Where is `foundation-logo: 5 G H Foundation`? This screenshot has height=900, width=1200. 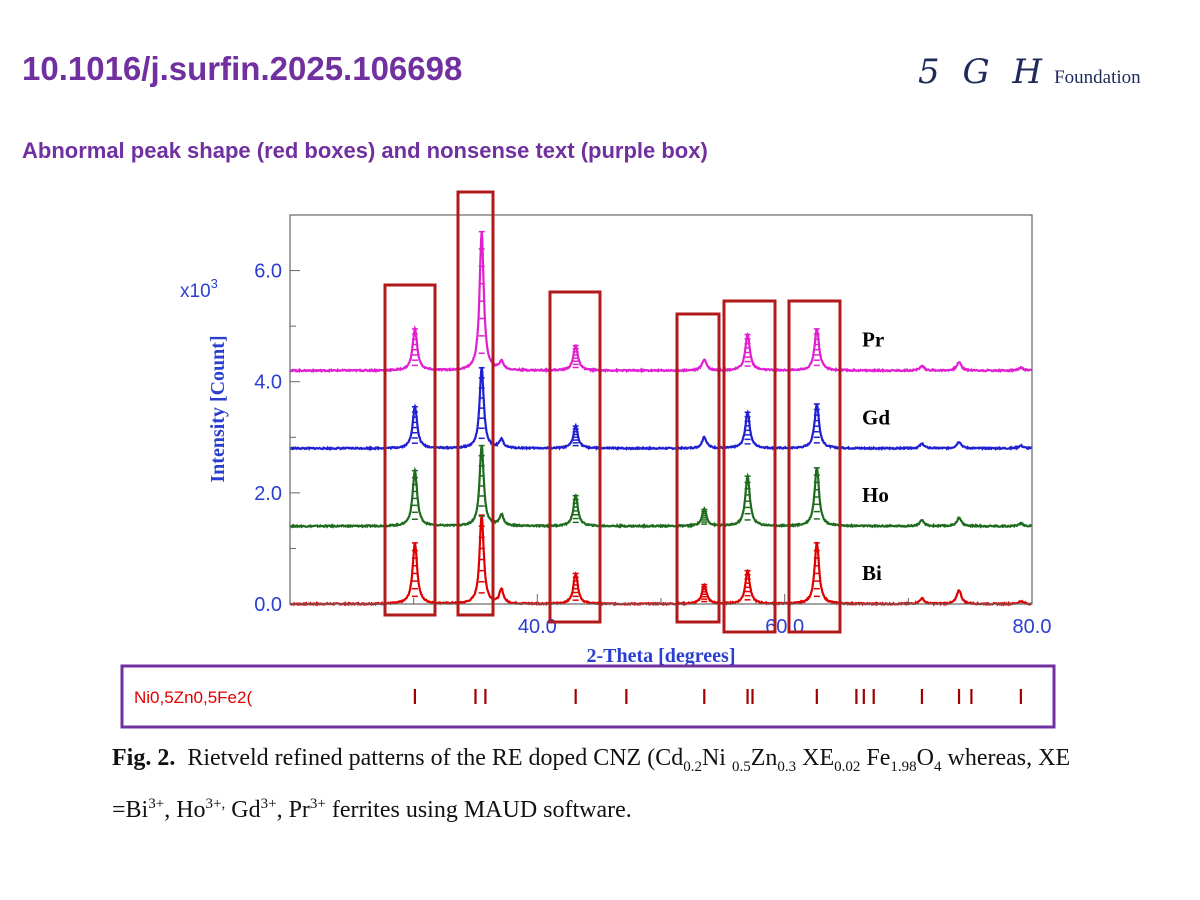
foundation-logo: 5 G H Foundation is located at coordinates (1029, 77).